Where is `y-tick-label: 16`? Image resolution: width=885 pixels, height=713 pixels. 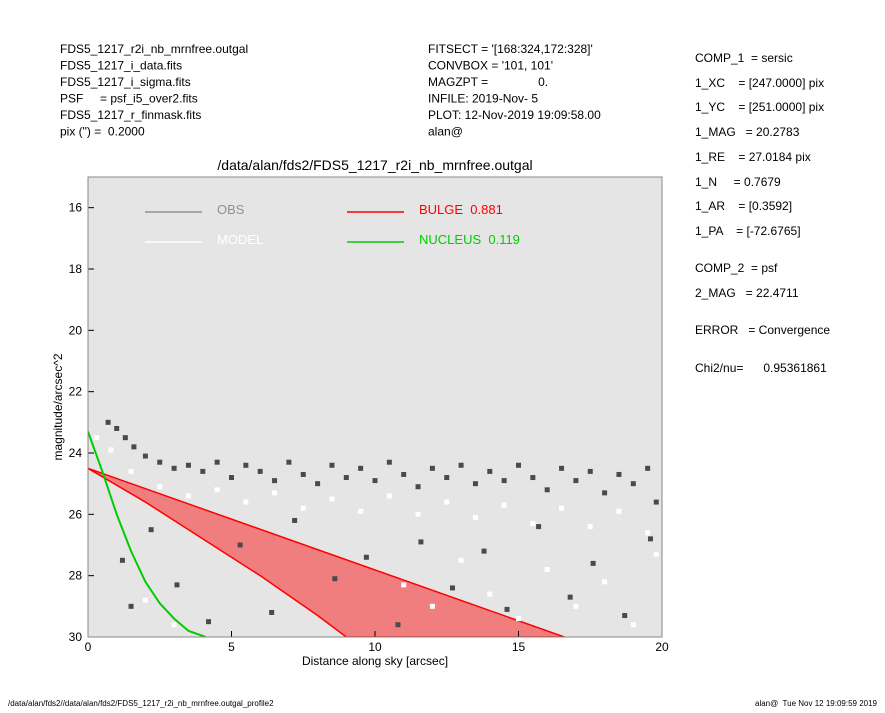 y-tick-label: 16 is located at coordinates (76, 208).